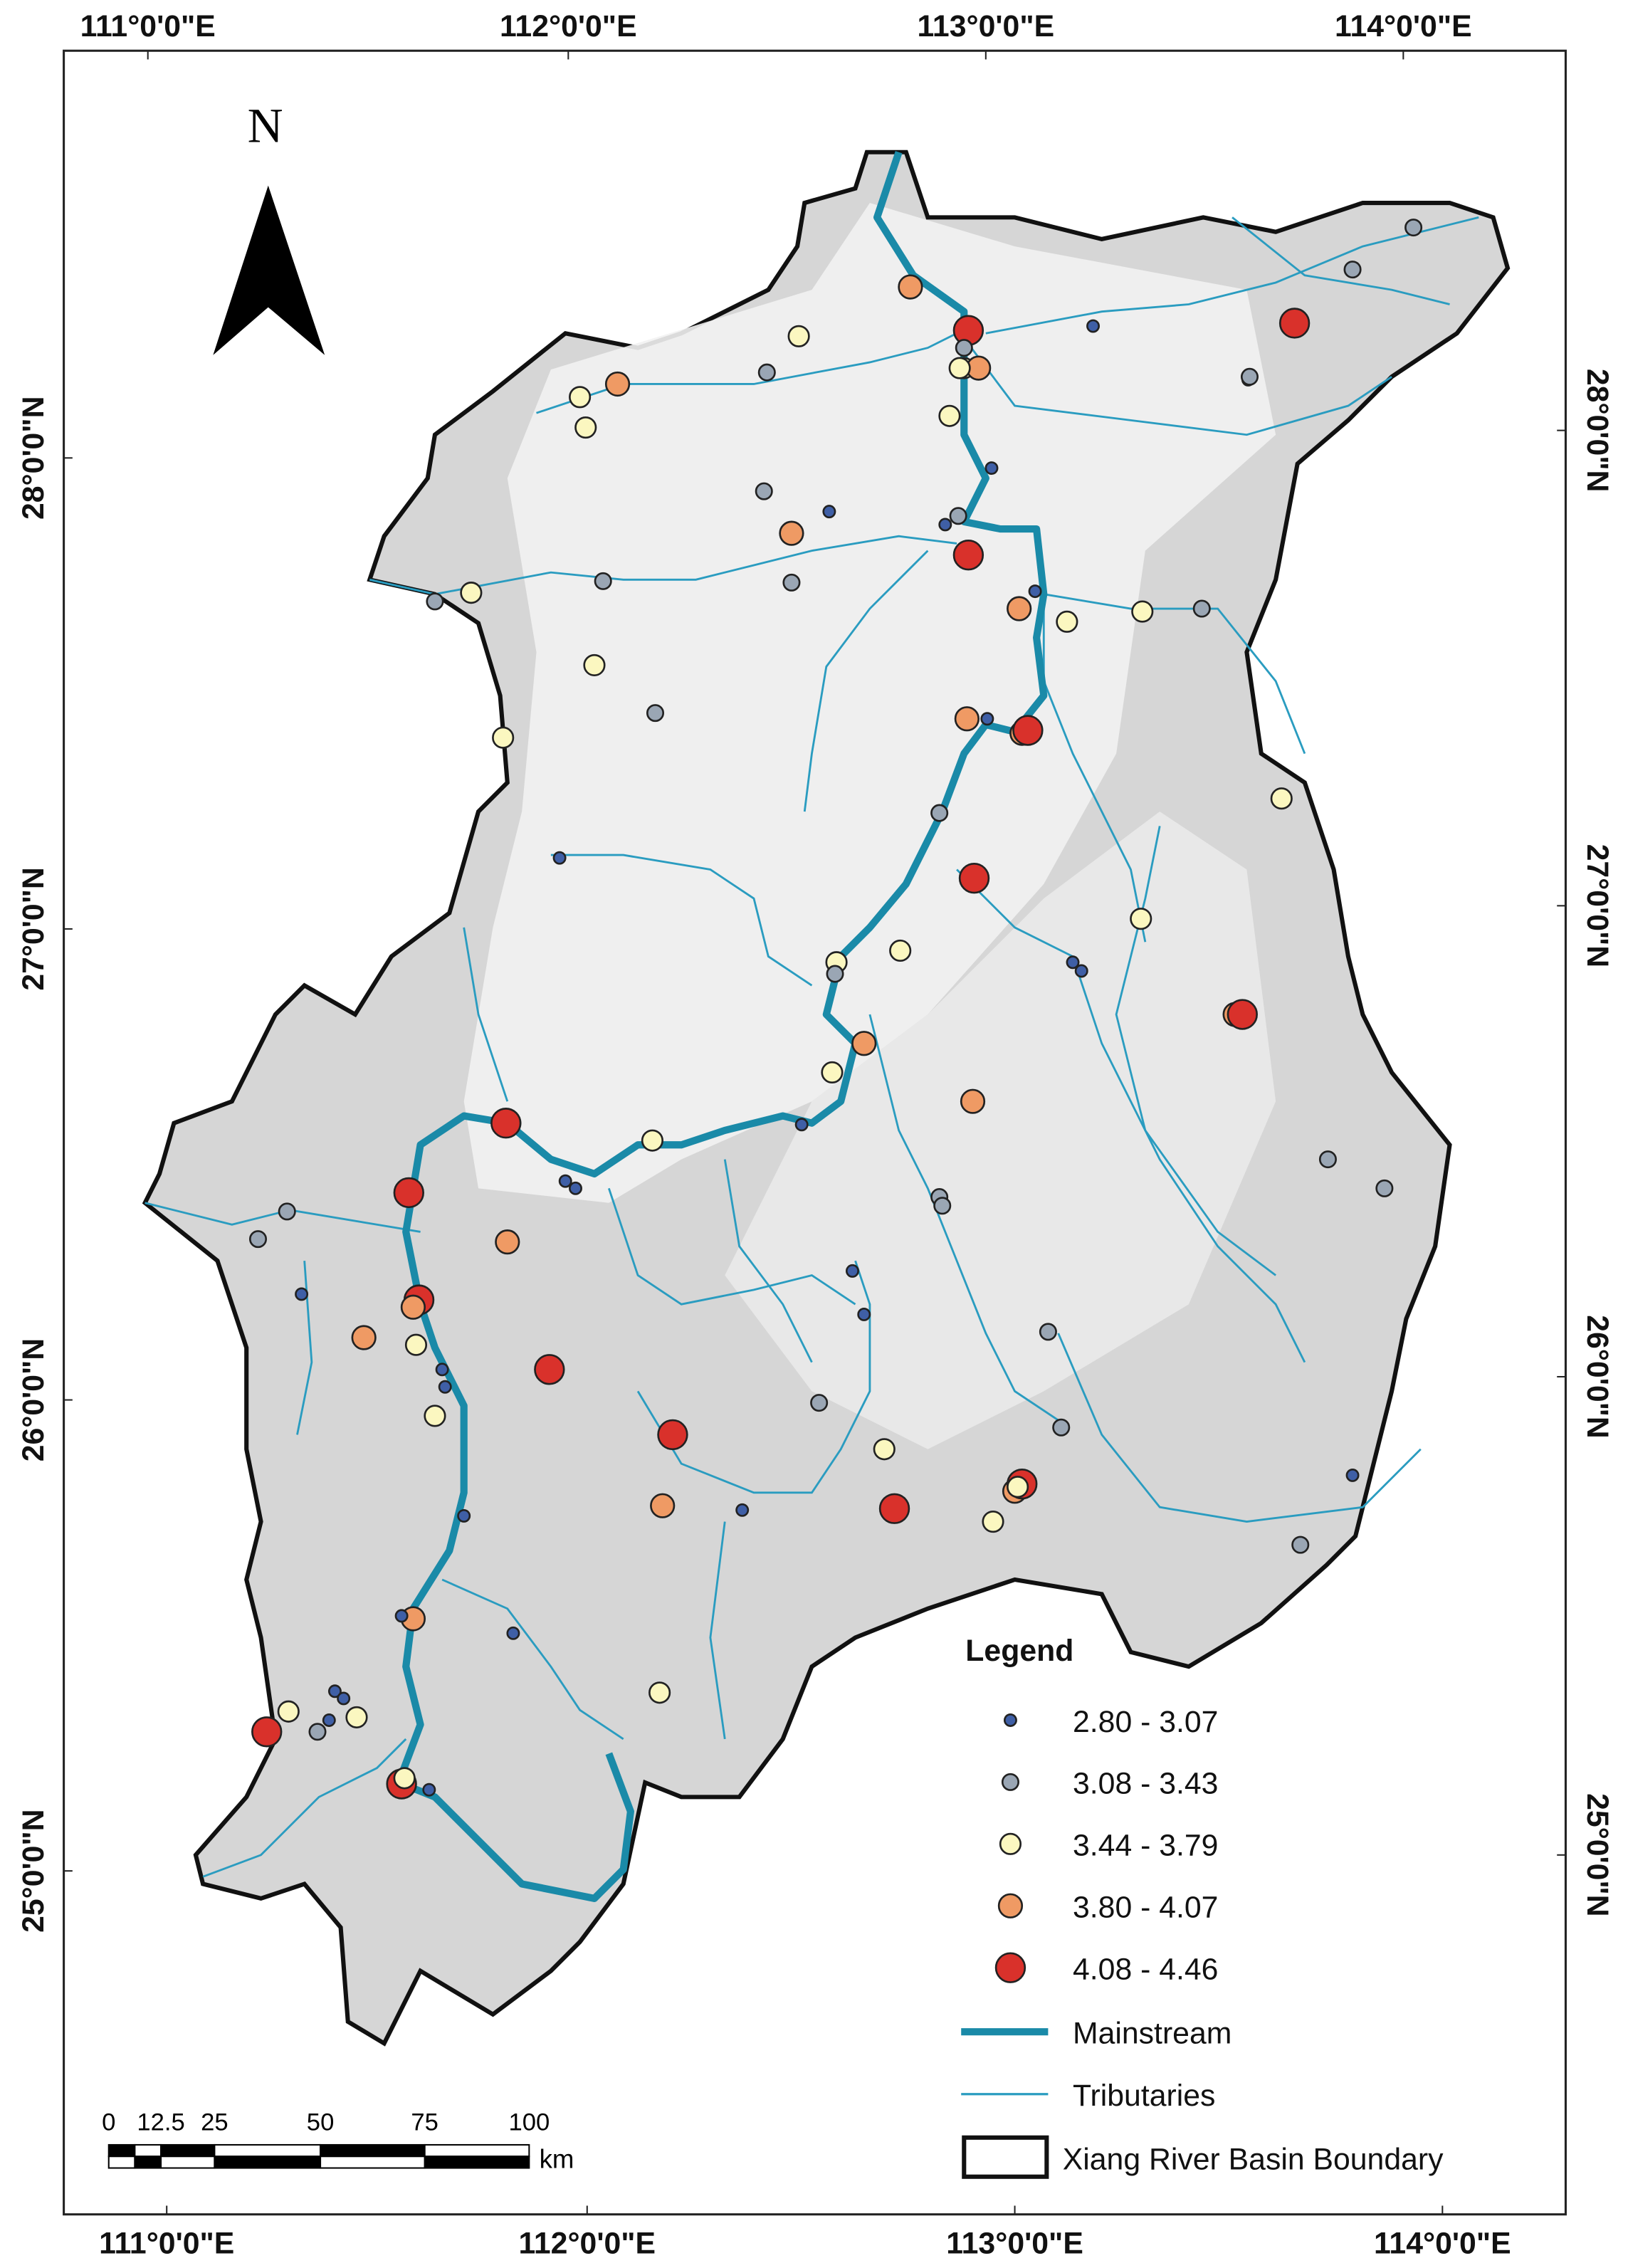 The width and height of the screenshot is (1628, 2268). I want to click on legend-label: 3.44 - 3.79, so click(1145, 1846).